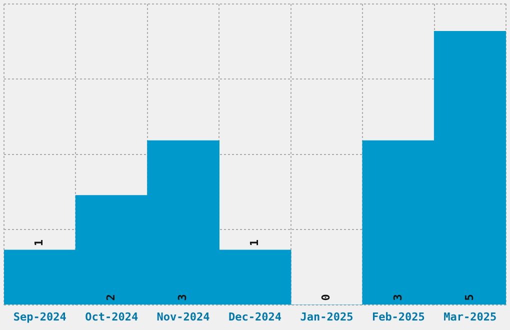  I want to click on x-tick-label: Dec-2024, so click(255, 317).